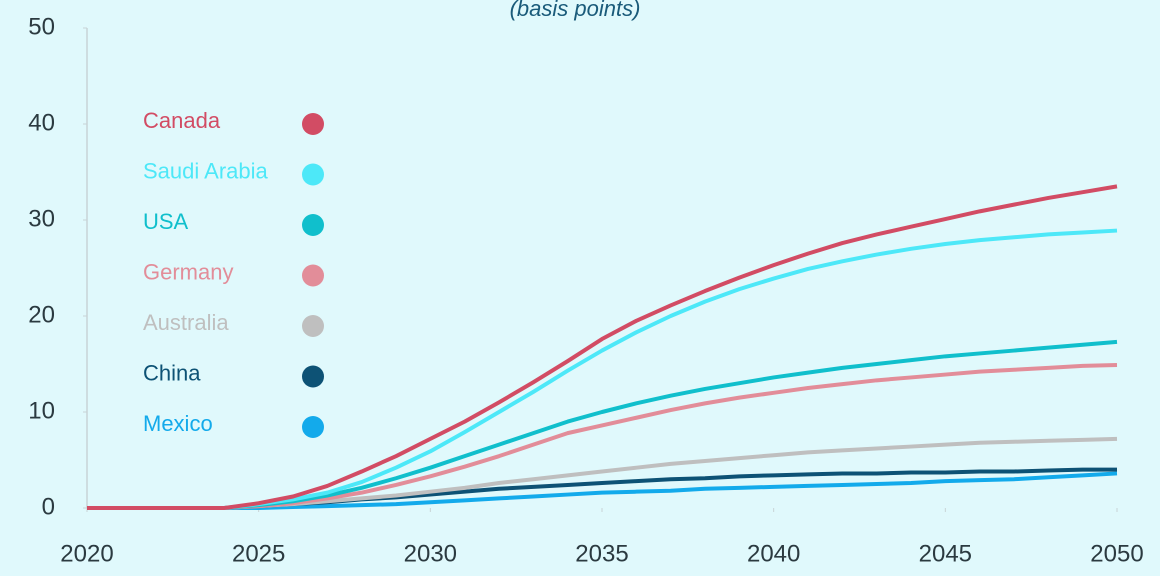 The image size is (1160, 576). What do you see at coordinates (258, 553) in the screenshot?
I see `x-tick-label: 2025` at bounding box center [258, 553].